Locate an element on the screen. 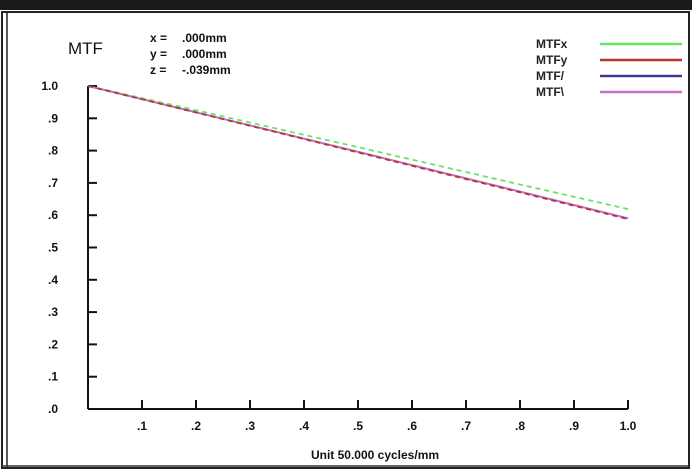  y-tick-label: .0 is located at coordinates (53, 409).